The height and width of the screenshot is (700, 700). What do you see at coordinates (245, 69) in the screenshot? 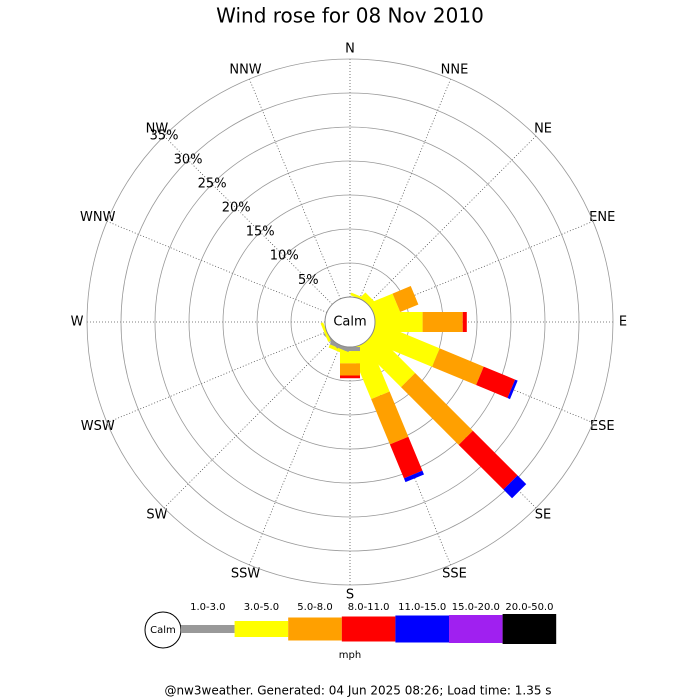
I see `direction-label: NNW` at bounding box center [245, 69].